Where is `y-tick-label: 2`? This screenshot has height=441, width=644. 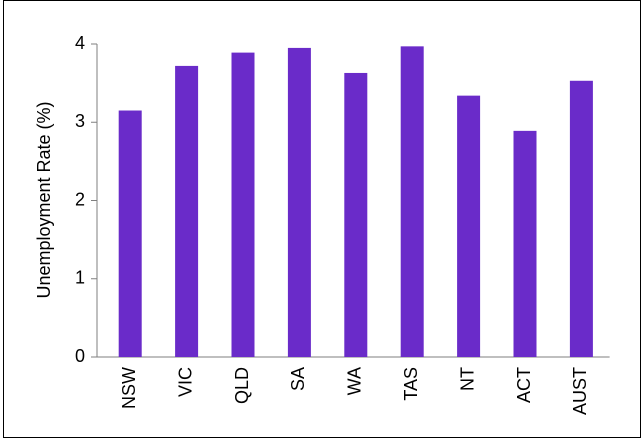 y-tick-label: 2 is located at coordinates (80, 199).